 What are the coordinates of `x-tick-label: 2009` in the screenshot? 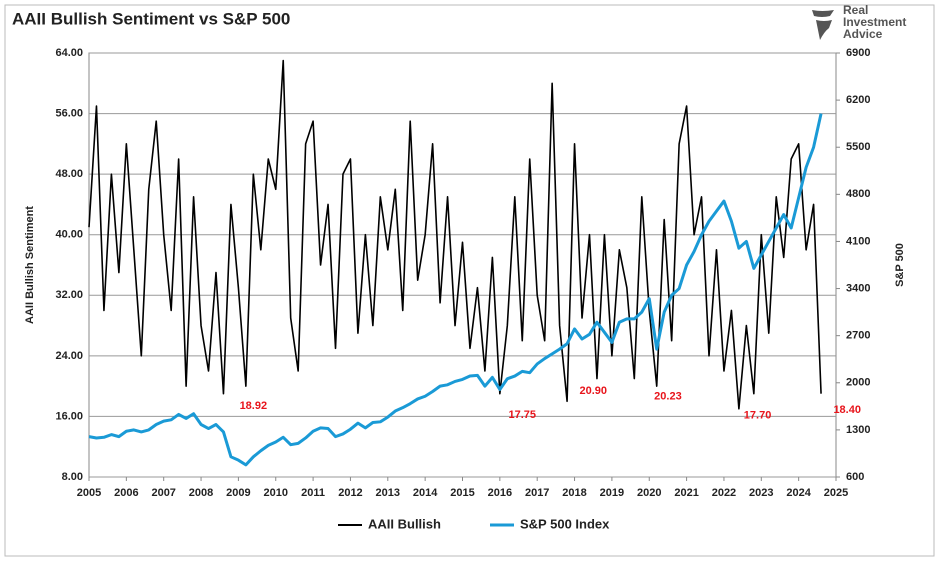 It's located at (238, 493).